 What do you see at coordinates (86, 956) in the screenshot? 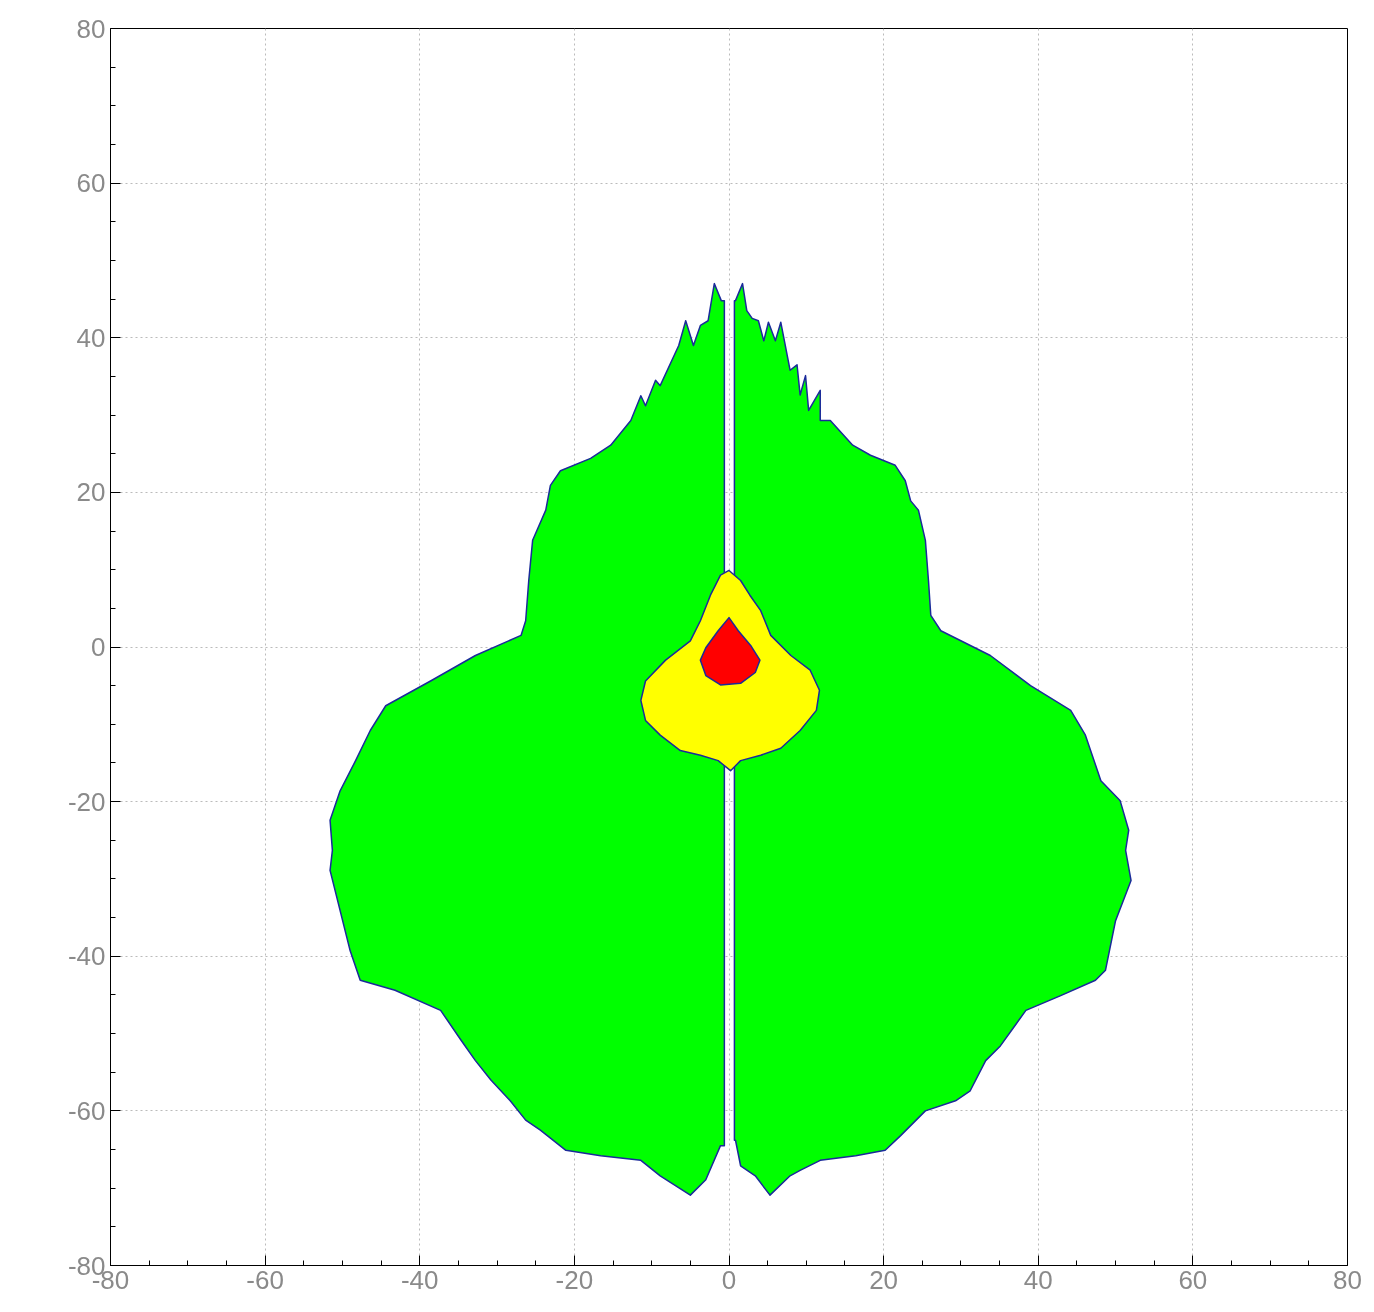
I see `y-tick-label: -40` at bounding box center [86, 956].